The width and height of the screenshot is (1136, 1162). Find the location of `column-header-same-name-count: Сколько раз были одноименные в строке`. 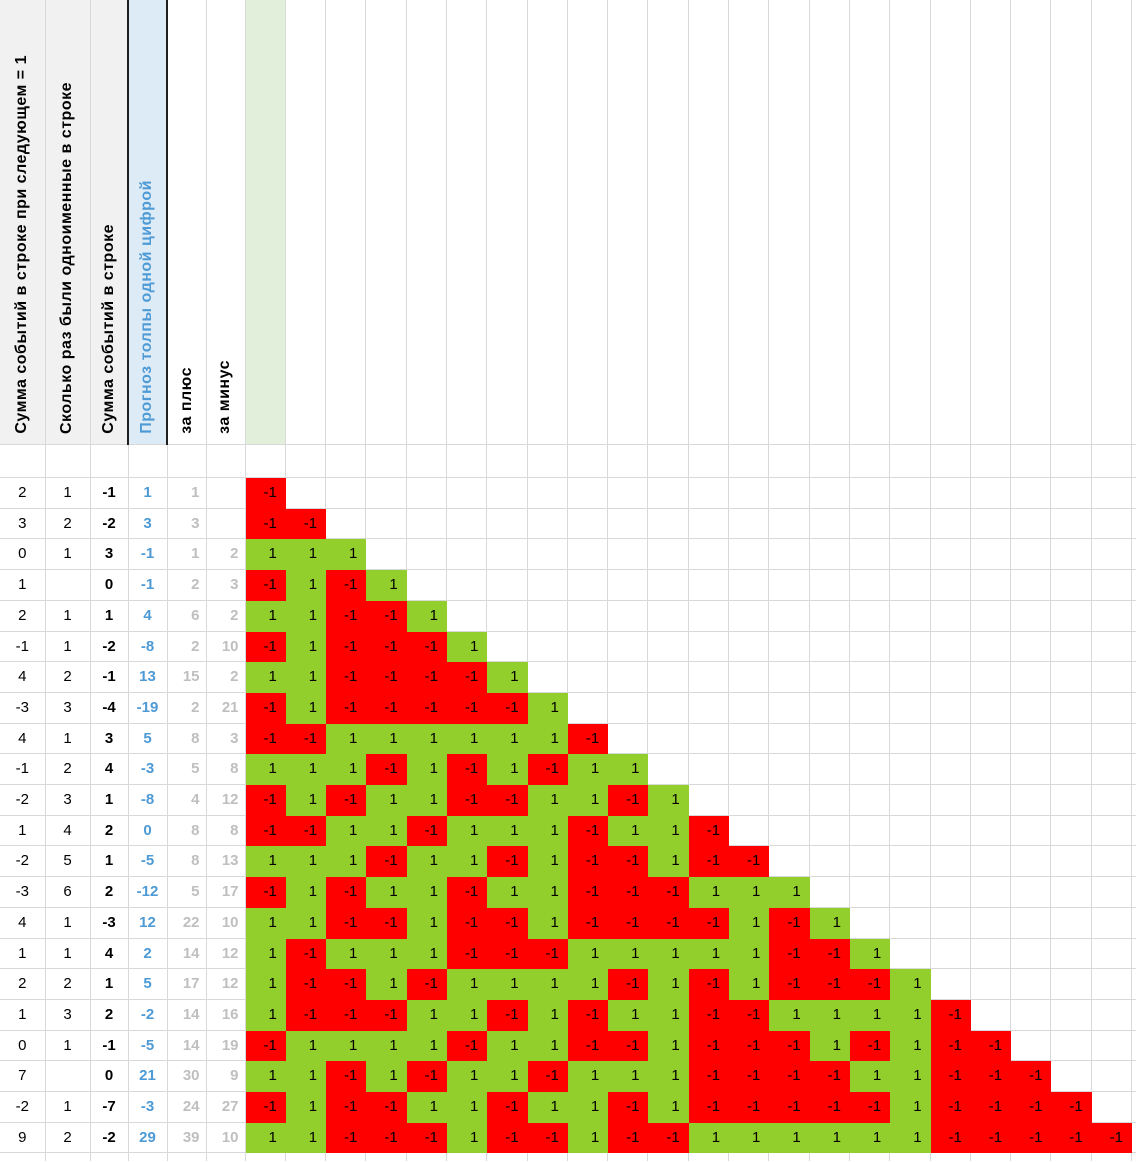

column-header-same-name-count: Сколько раз были одноименные в строке is located at coordinates (68, 222).